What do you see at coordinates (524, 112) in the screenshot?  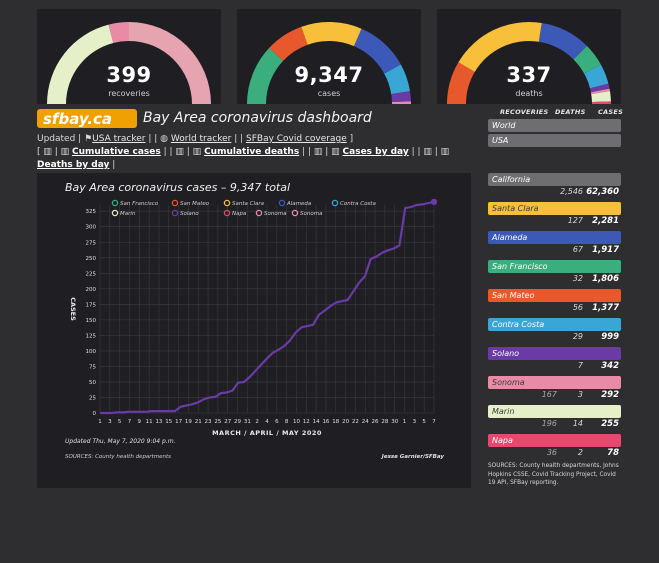 I see `col-recoveries: RECOVERIES` at bounding box center [524, 112].